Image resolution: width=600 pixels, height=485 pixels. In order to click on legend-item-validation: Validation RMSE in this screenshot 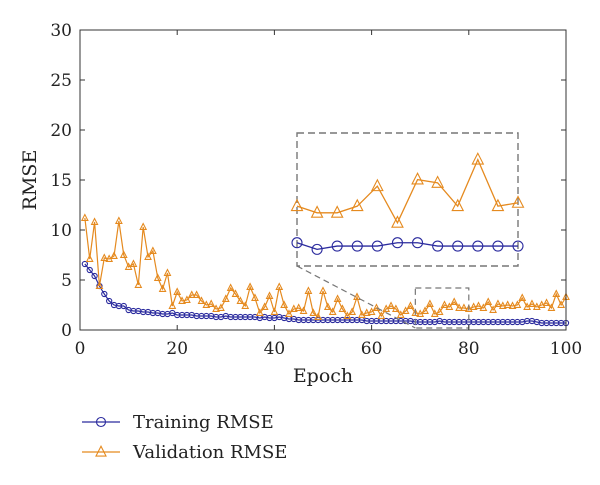, I will do `click(184, 452)`.